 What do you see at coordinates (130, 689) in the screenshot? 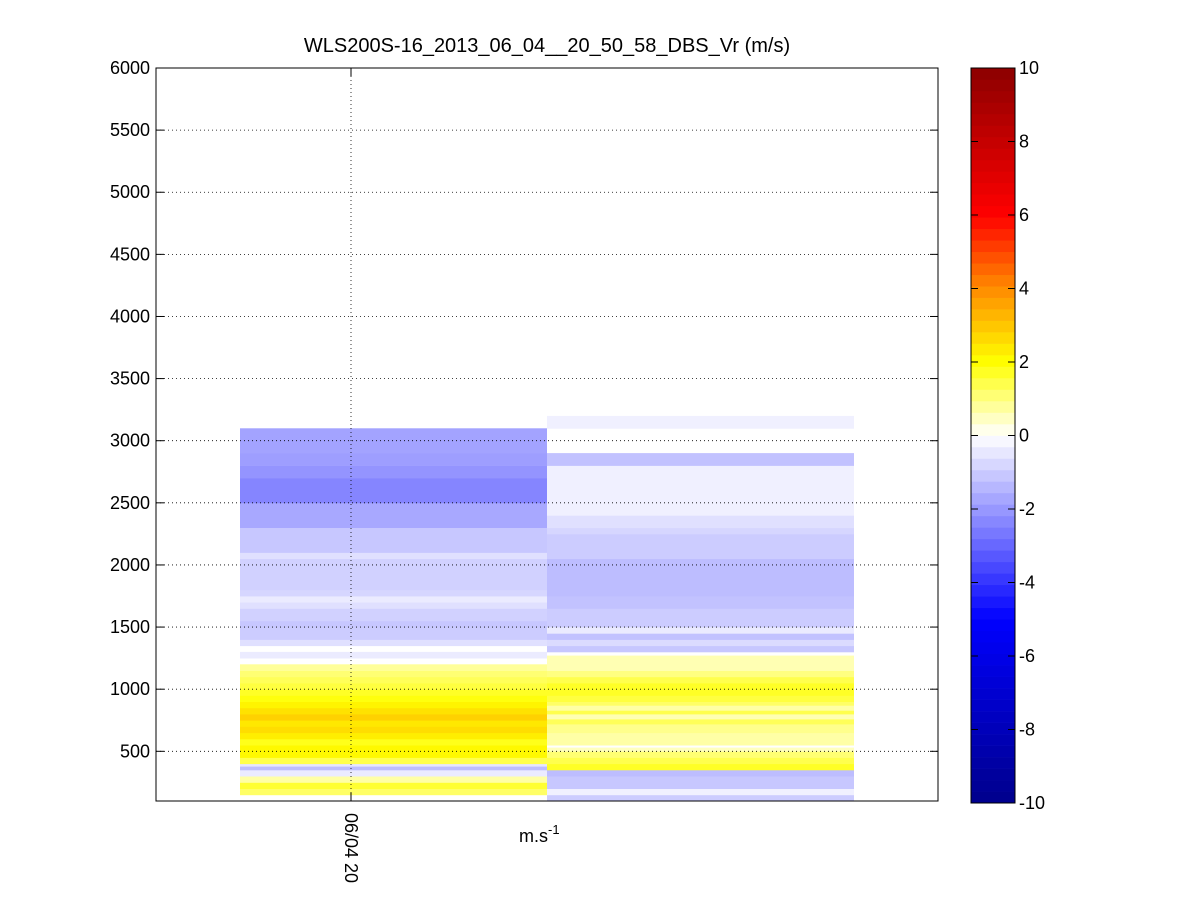
I see `y-tick-label: 1000` at bounding box center [130, 689].